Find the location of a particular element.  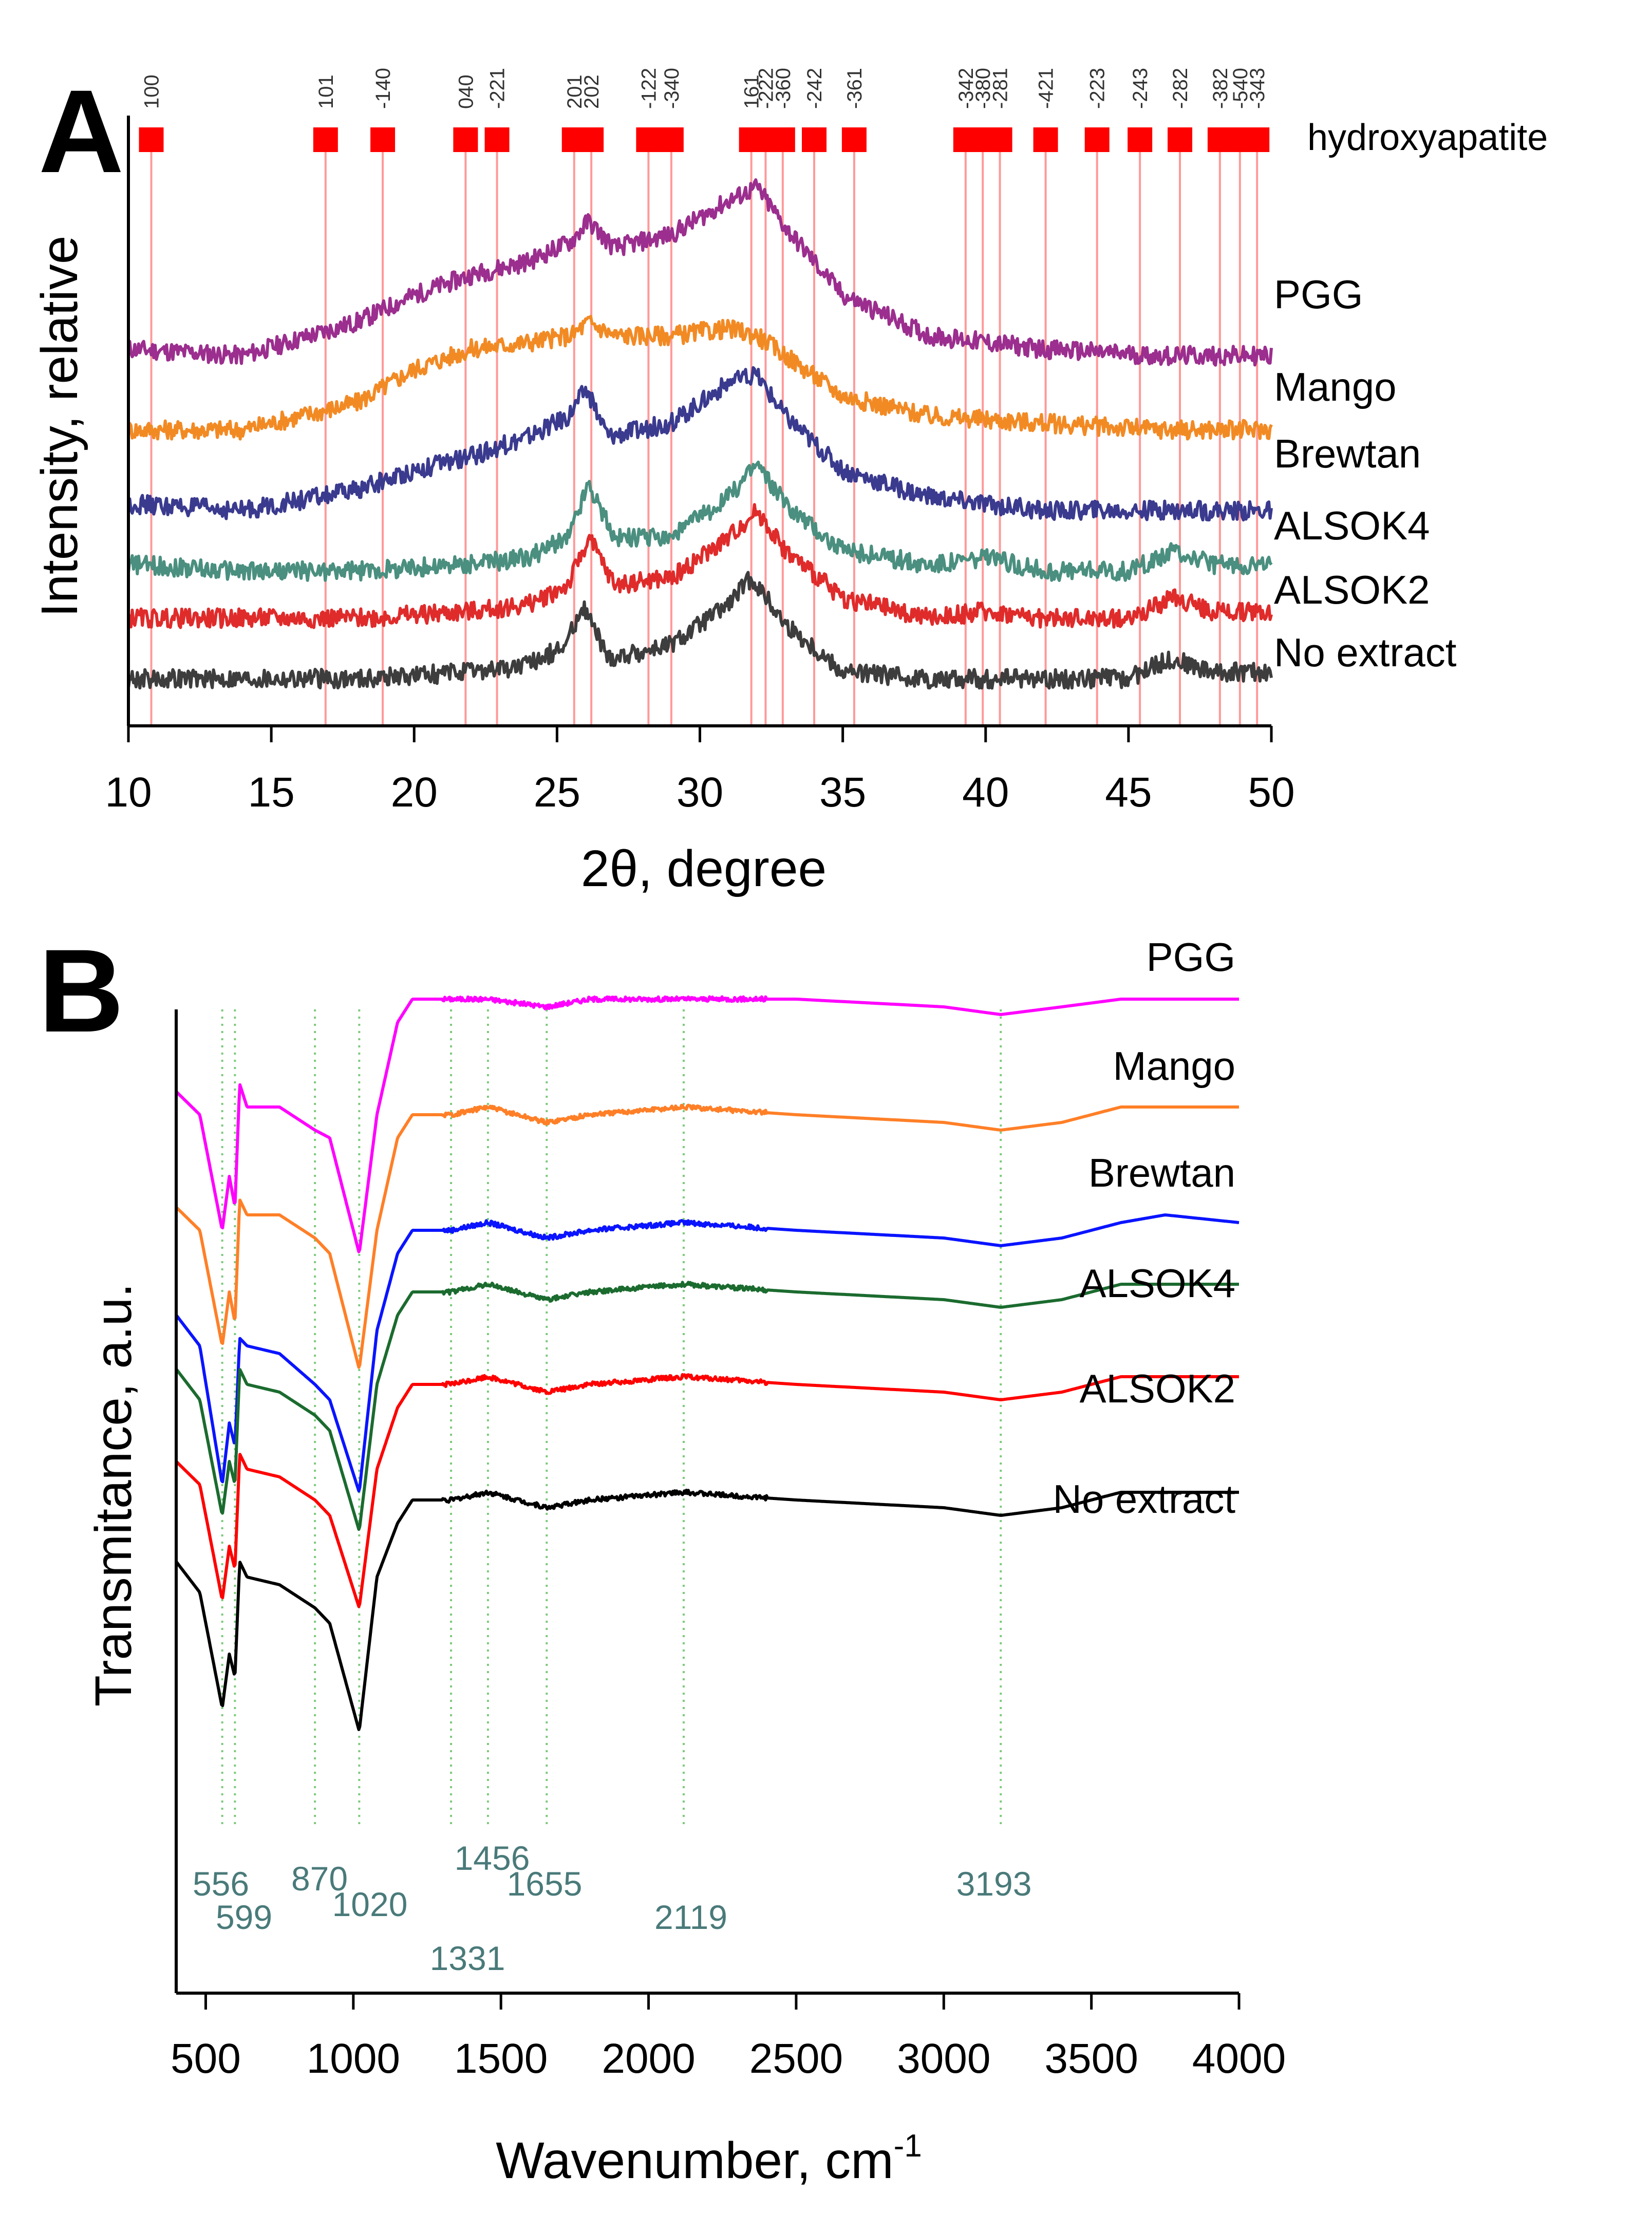

hkl-label-281: -281 is located at coordinates (1001, 88).